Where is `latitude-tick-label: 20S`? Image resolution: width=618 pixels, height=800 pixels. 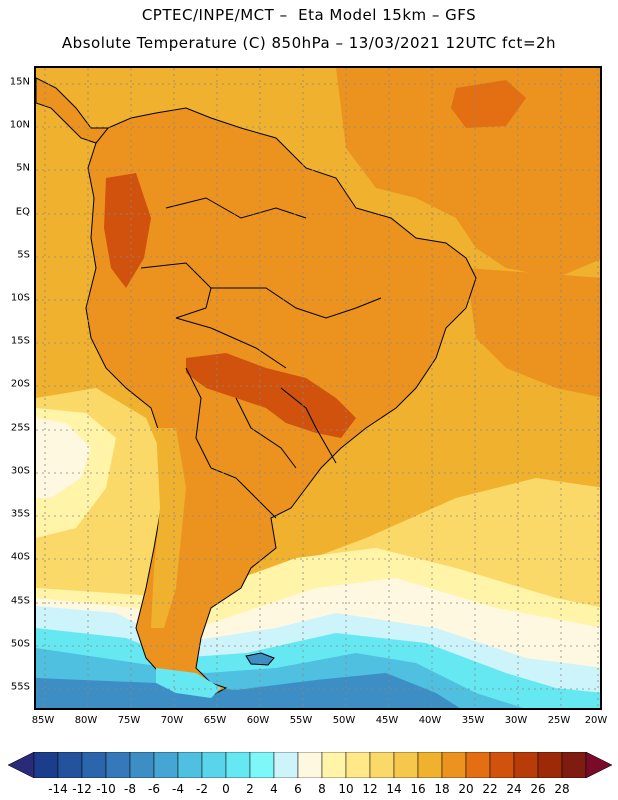
latitude-tick-label: 20S is located at coordinates (20, 384).